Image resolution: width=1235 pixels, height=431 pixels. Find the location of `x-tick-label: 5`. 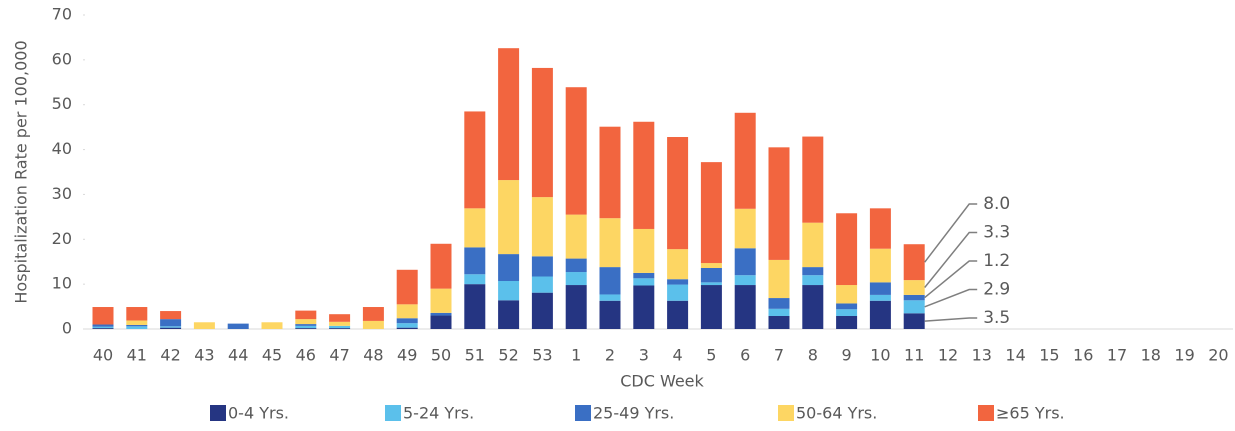

x-tick-label: 5 is located at coordinates (711, 355).